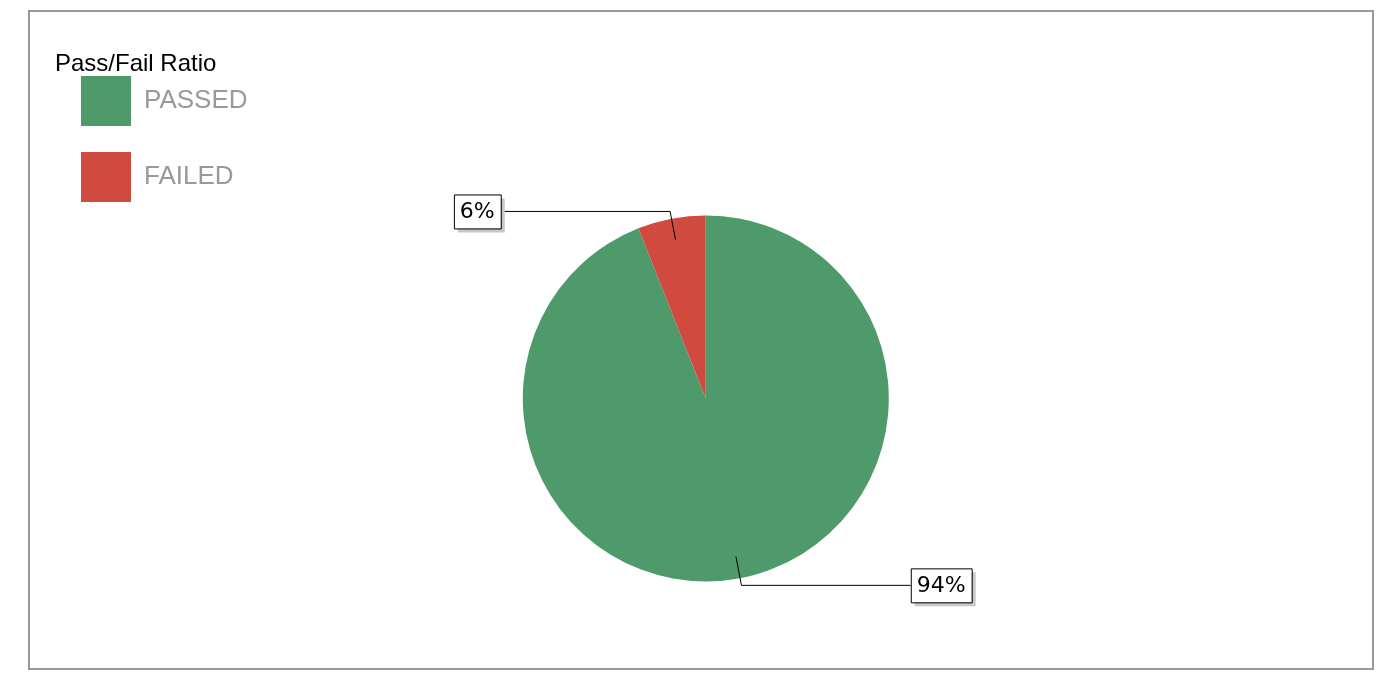 This screenshot has width=1400, height=682. What do you see at coordinates (189, 175) in the screenshot?
I see `legend-label: FAILED` at bounding box center [189, 175].